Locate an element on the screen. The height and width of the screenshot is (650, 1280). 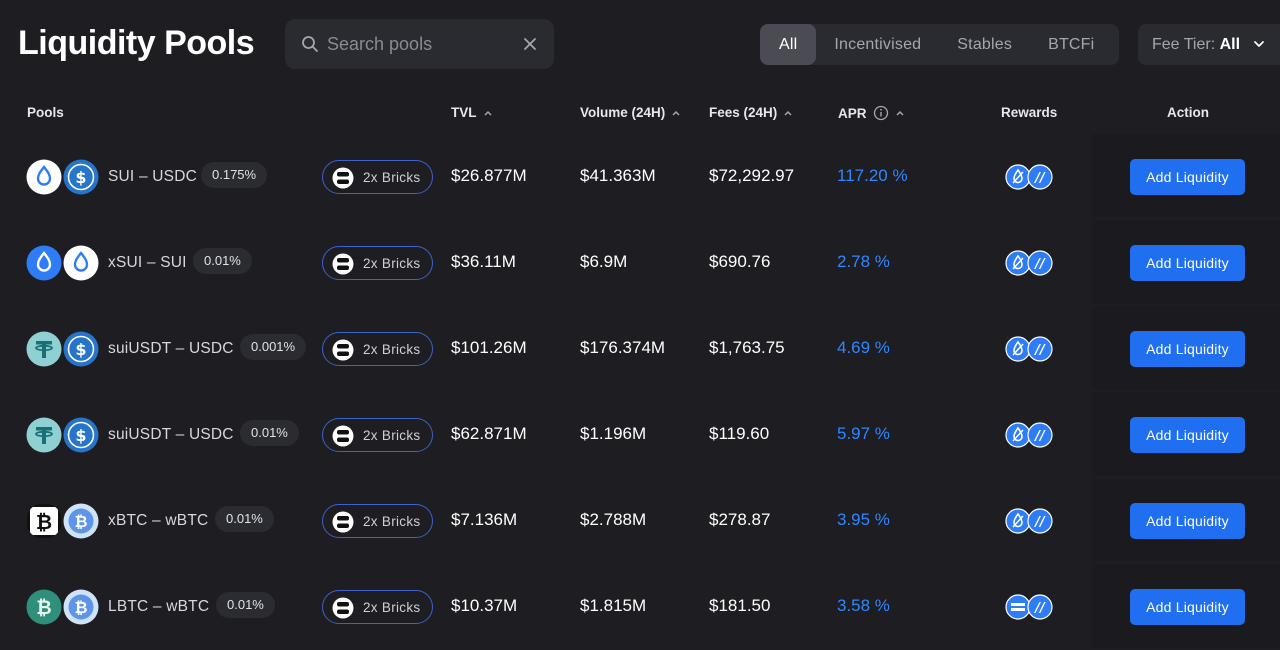
search-input is located at coordinates (417, 44).